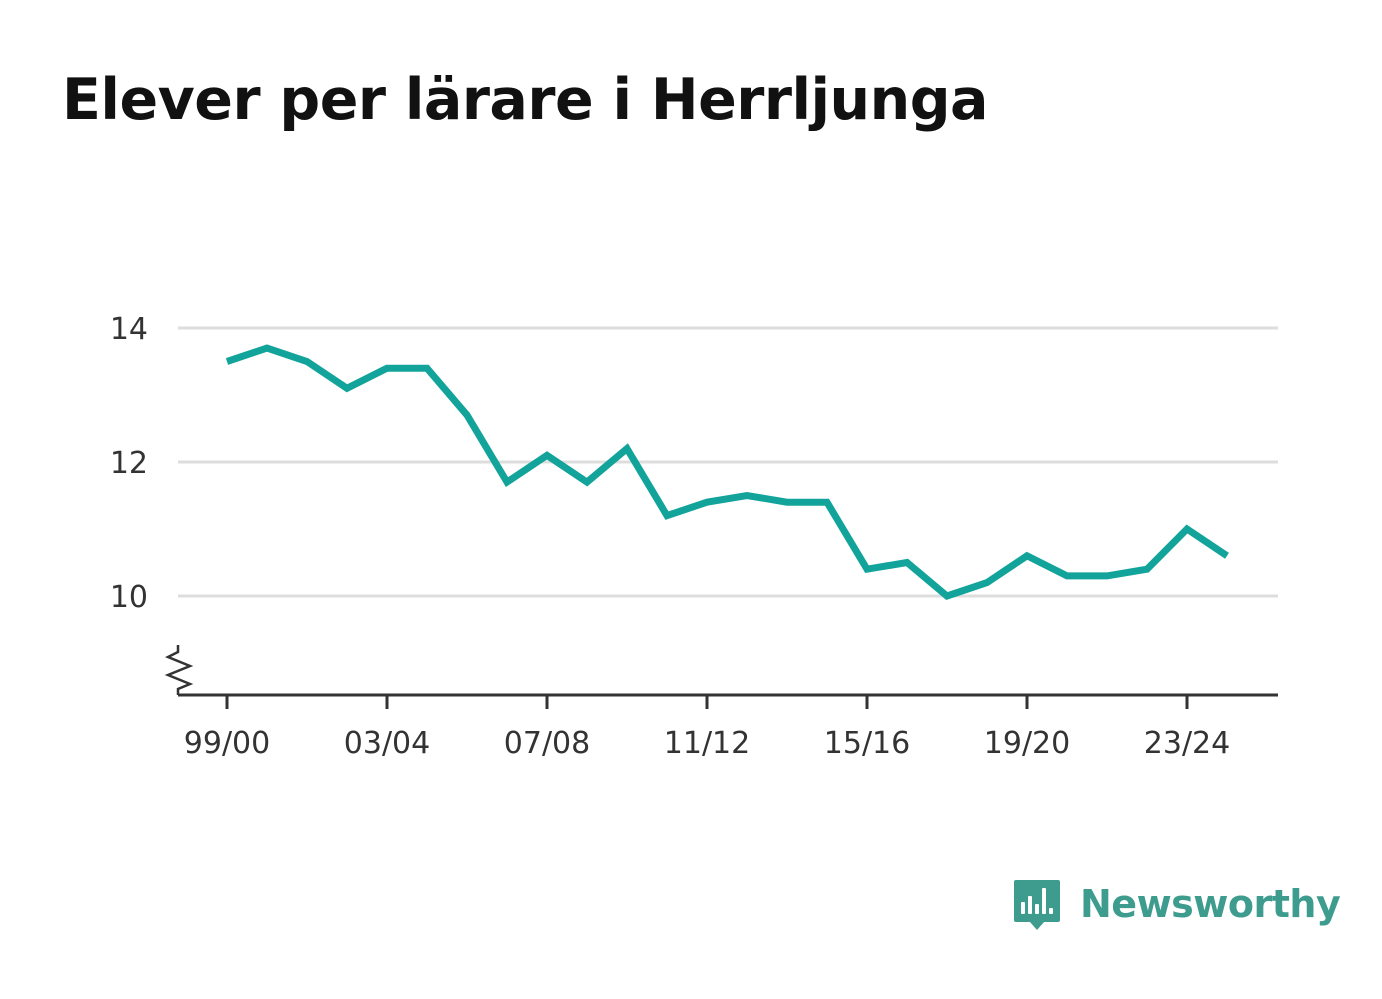 The height and width of the screenshot is (999, 1382). I want to click on x-tick-label-19-20: 19/20, so click(1027, 743).